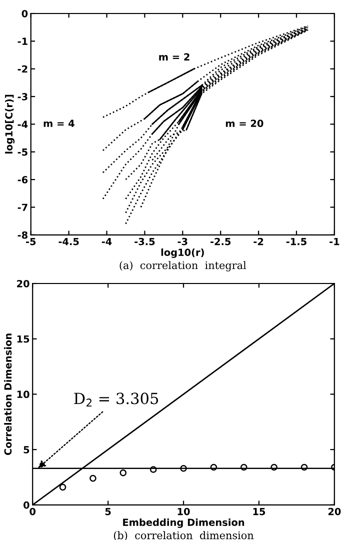  What do you see at coordinates (33, 512) in the screenshot?
I see `x-tick-label: 0` at bounding box center [33, 512].